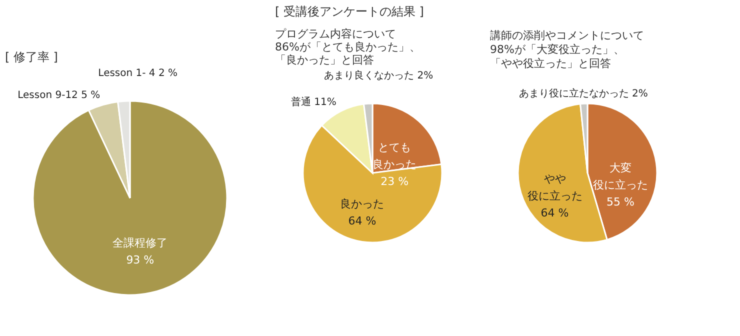 The height and width of the screenshot is (336, 740). What do you see at coordinates (324, 60) in the screenshot?
I see `text: 「良かった」と回答` at bounding box center [324, 60].